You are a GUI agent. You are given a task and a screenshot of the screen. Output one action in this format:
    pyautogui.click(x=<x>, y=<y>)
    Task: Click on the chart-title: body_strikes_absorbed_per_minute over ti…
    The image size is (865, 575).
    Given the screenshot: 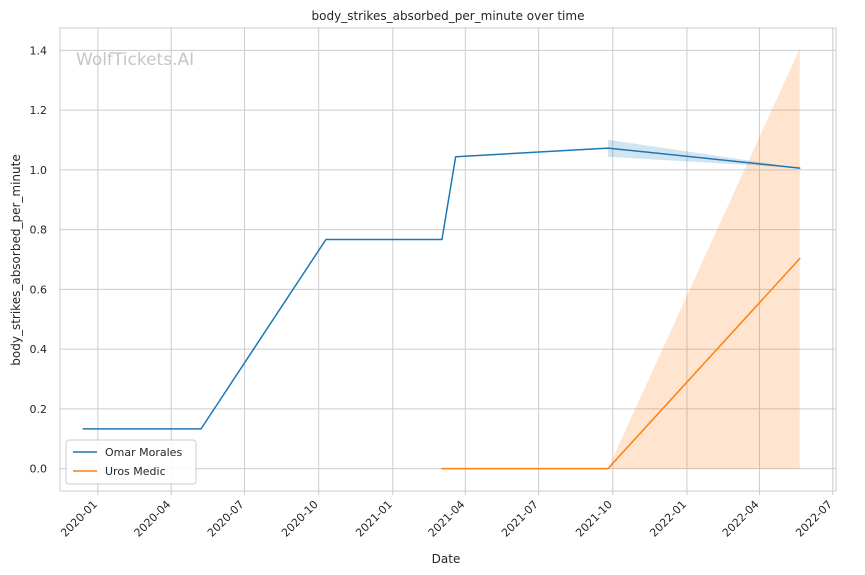 What is the action you would take?
    pyautogui.click(x=448, y=16)
    